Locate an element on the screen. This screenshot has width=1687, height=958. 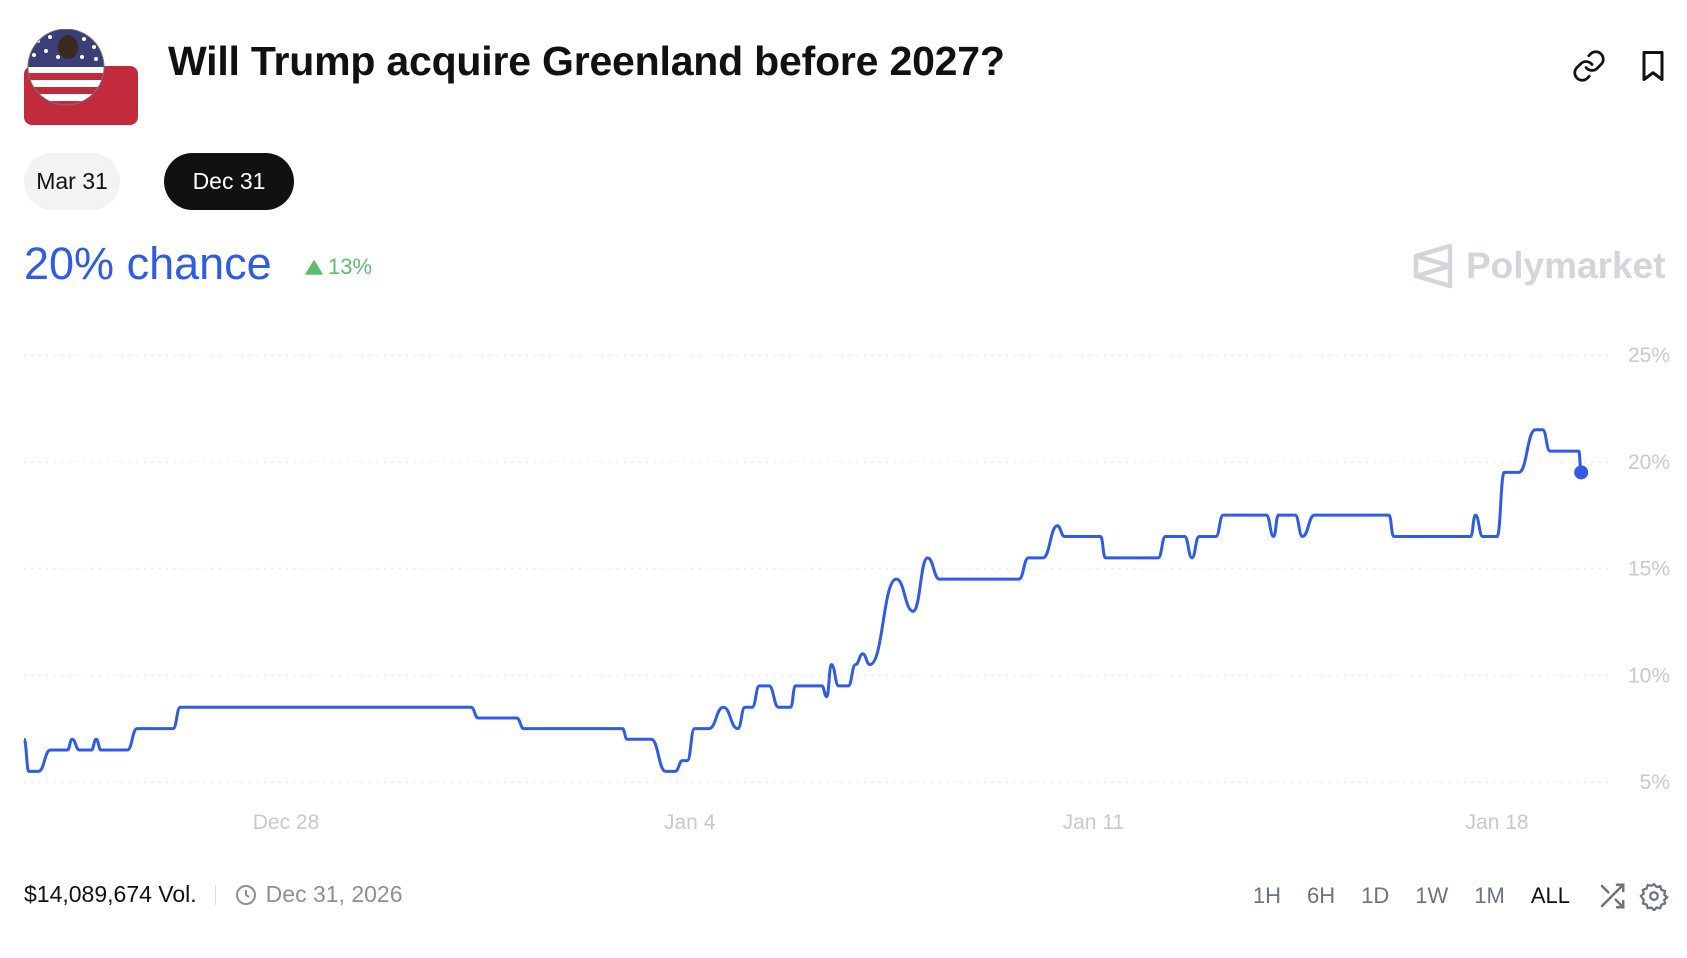
volume: $14,089,674 Vol. is located at coordinates (110, 894).